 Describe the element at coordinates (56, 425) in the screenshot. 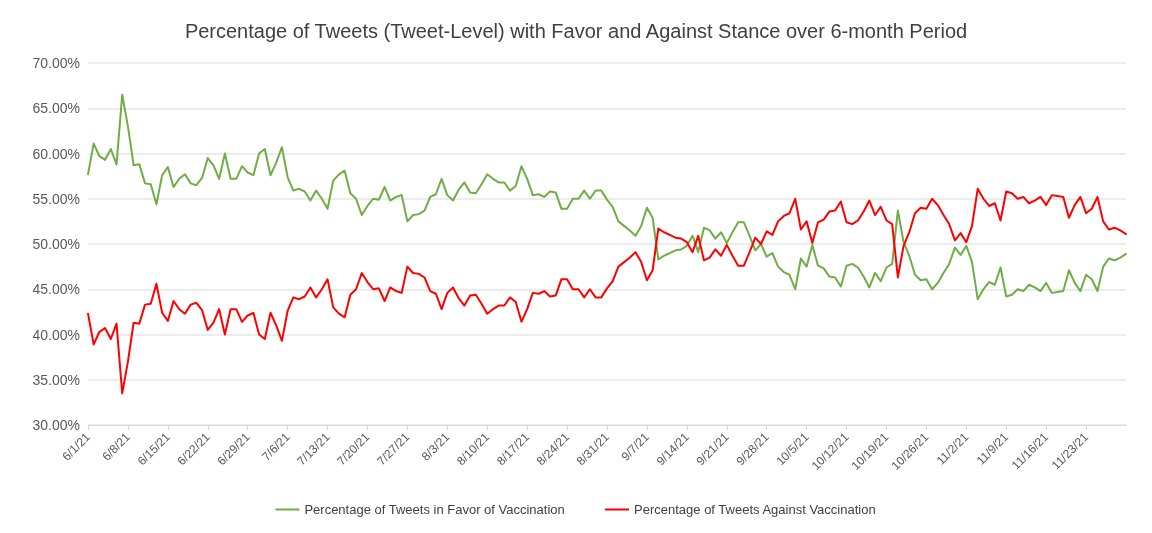

I see `y-tick-label: 30.00%` at that location.